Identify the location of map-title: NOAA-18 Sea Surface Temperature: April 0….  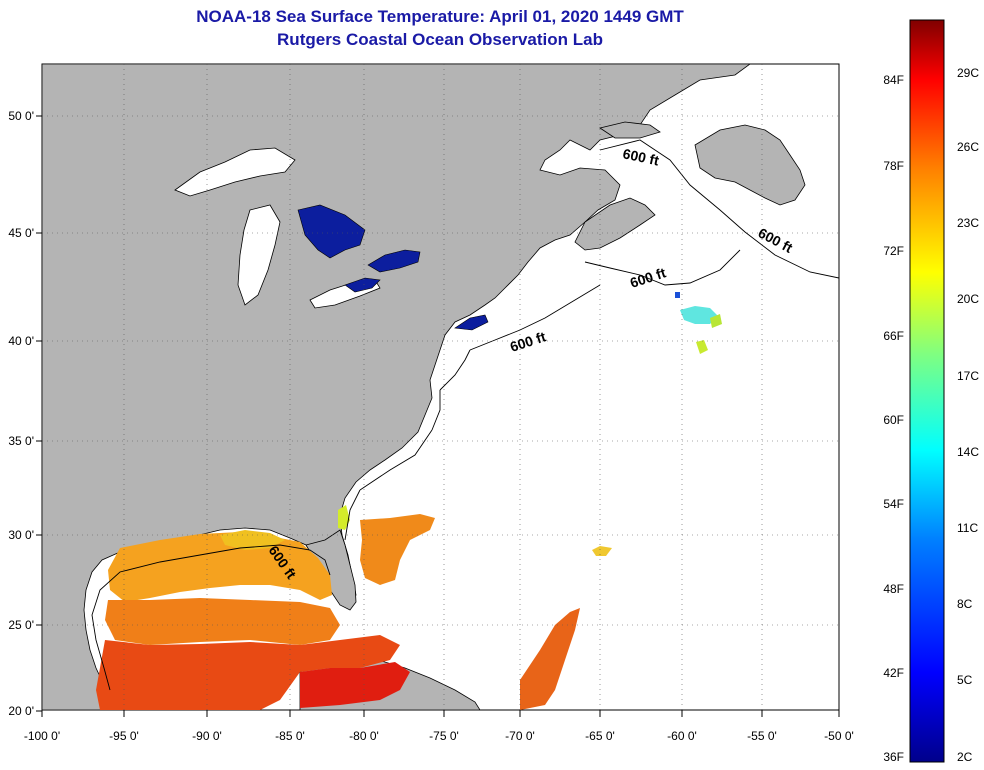
(440, 16).